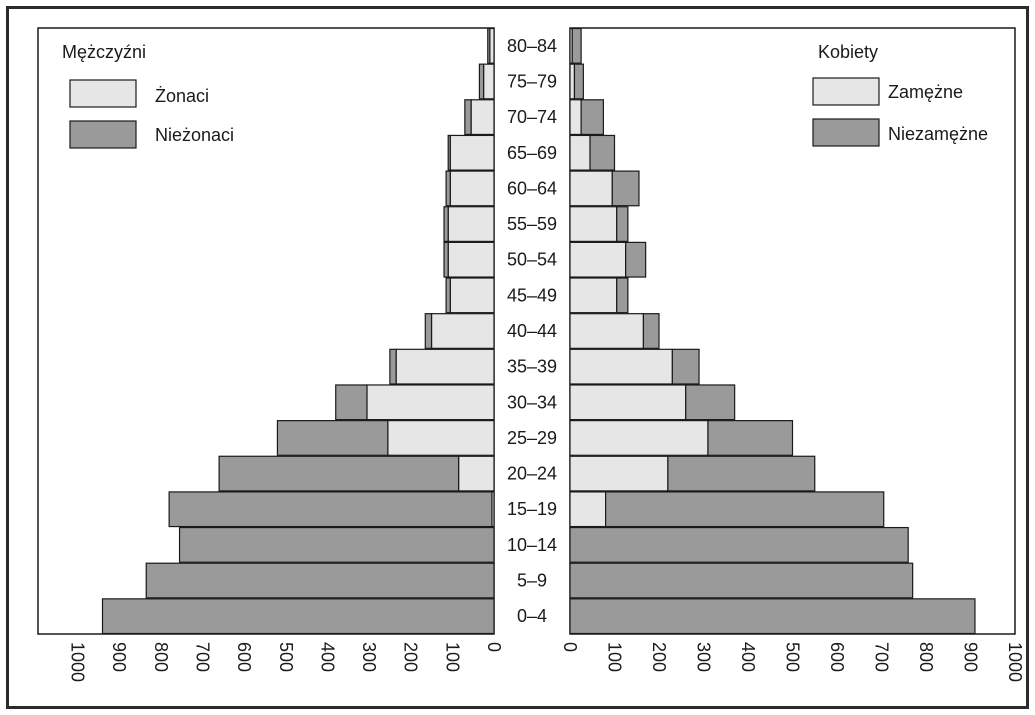 The width and height of the screenshot is (1035, 715). What do you see at coordinates (837, 657) in the screenshot?
I see `women-tick-label-6: 600` at bounding box center [837, 657].